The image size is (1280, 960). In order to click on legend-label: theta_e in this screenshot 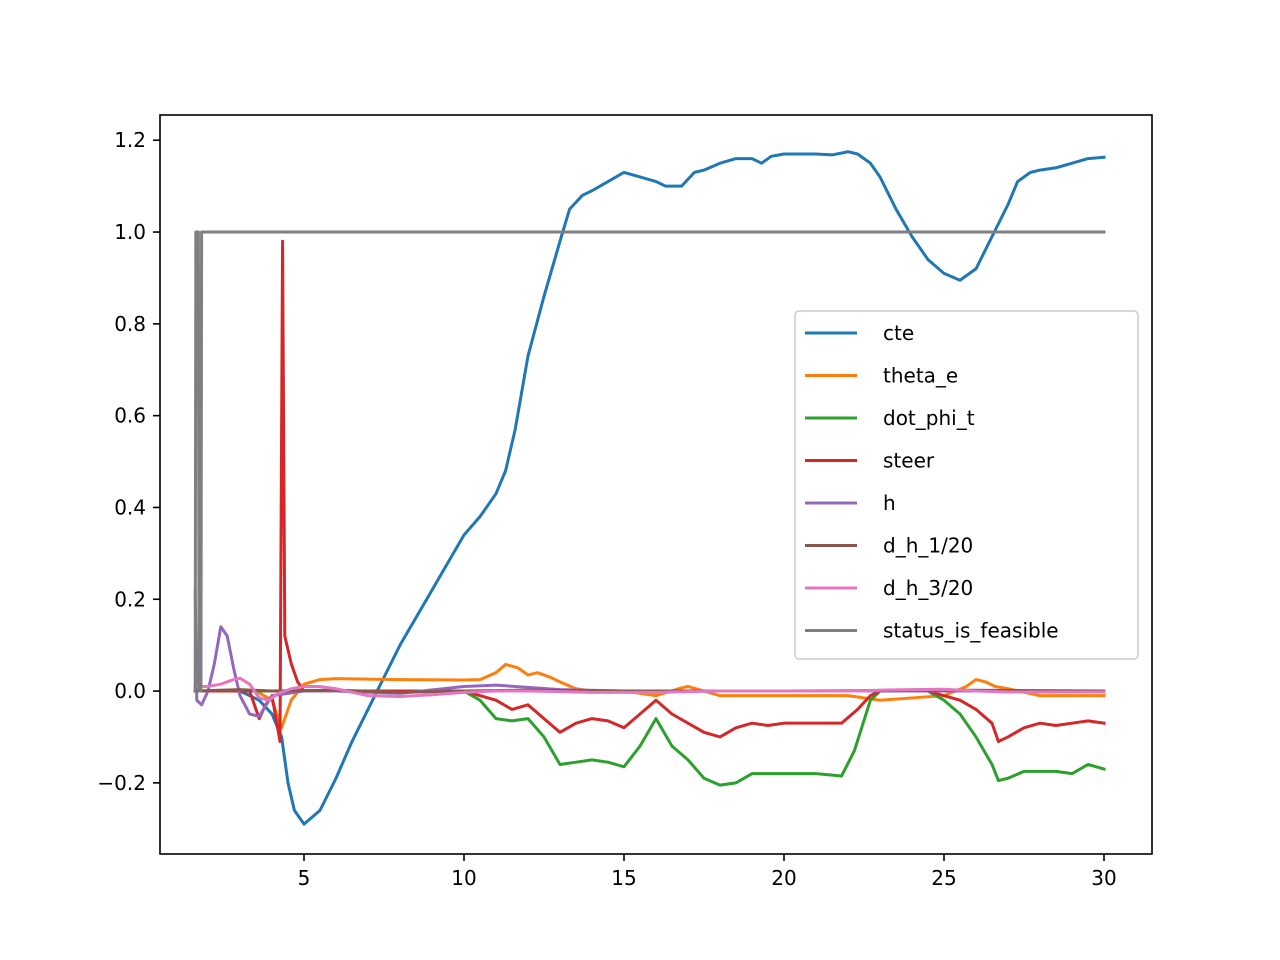, I will do `click(920, 376)`.